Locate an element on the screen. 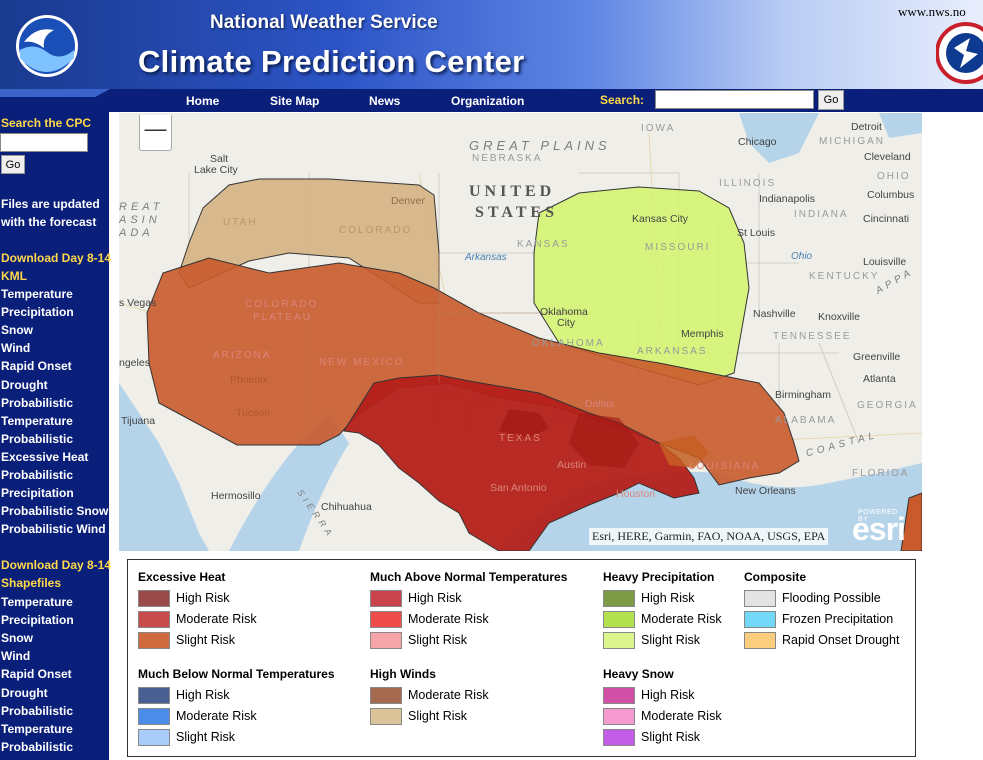 This screenshot has width=983, height=760. state-label-oklahoma: OKLAHOMA is located at coordinates (568, 343).